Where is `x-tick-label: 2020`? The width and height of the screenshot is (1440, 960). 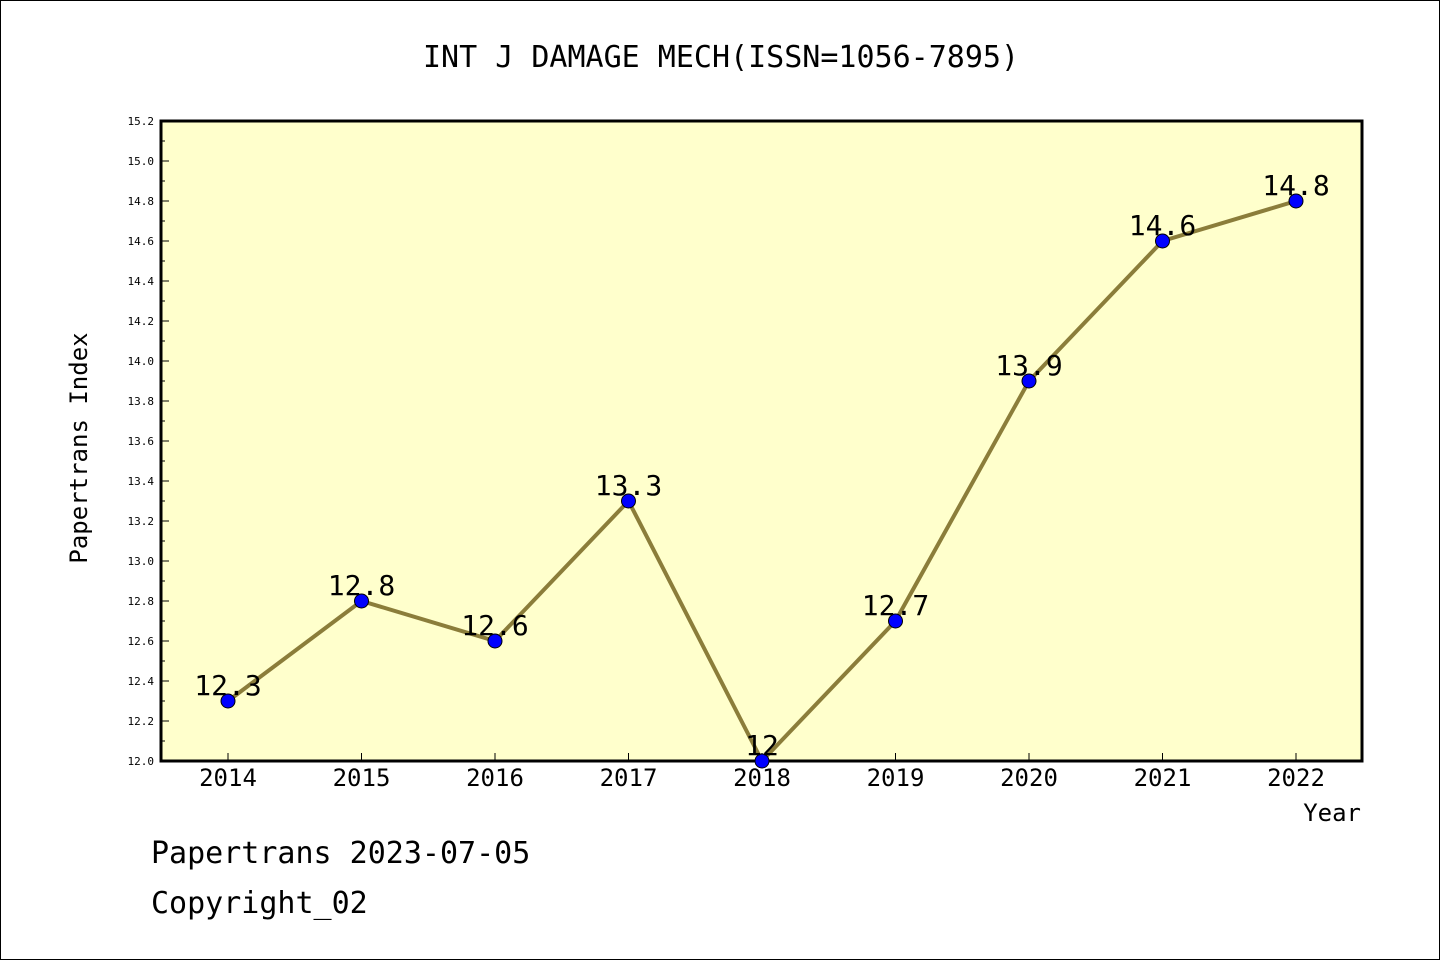 x-tick-label: 2020 is located at coordinates (1029, 778).